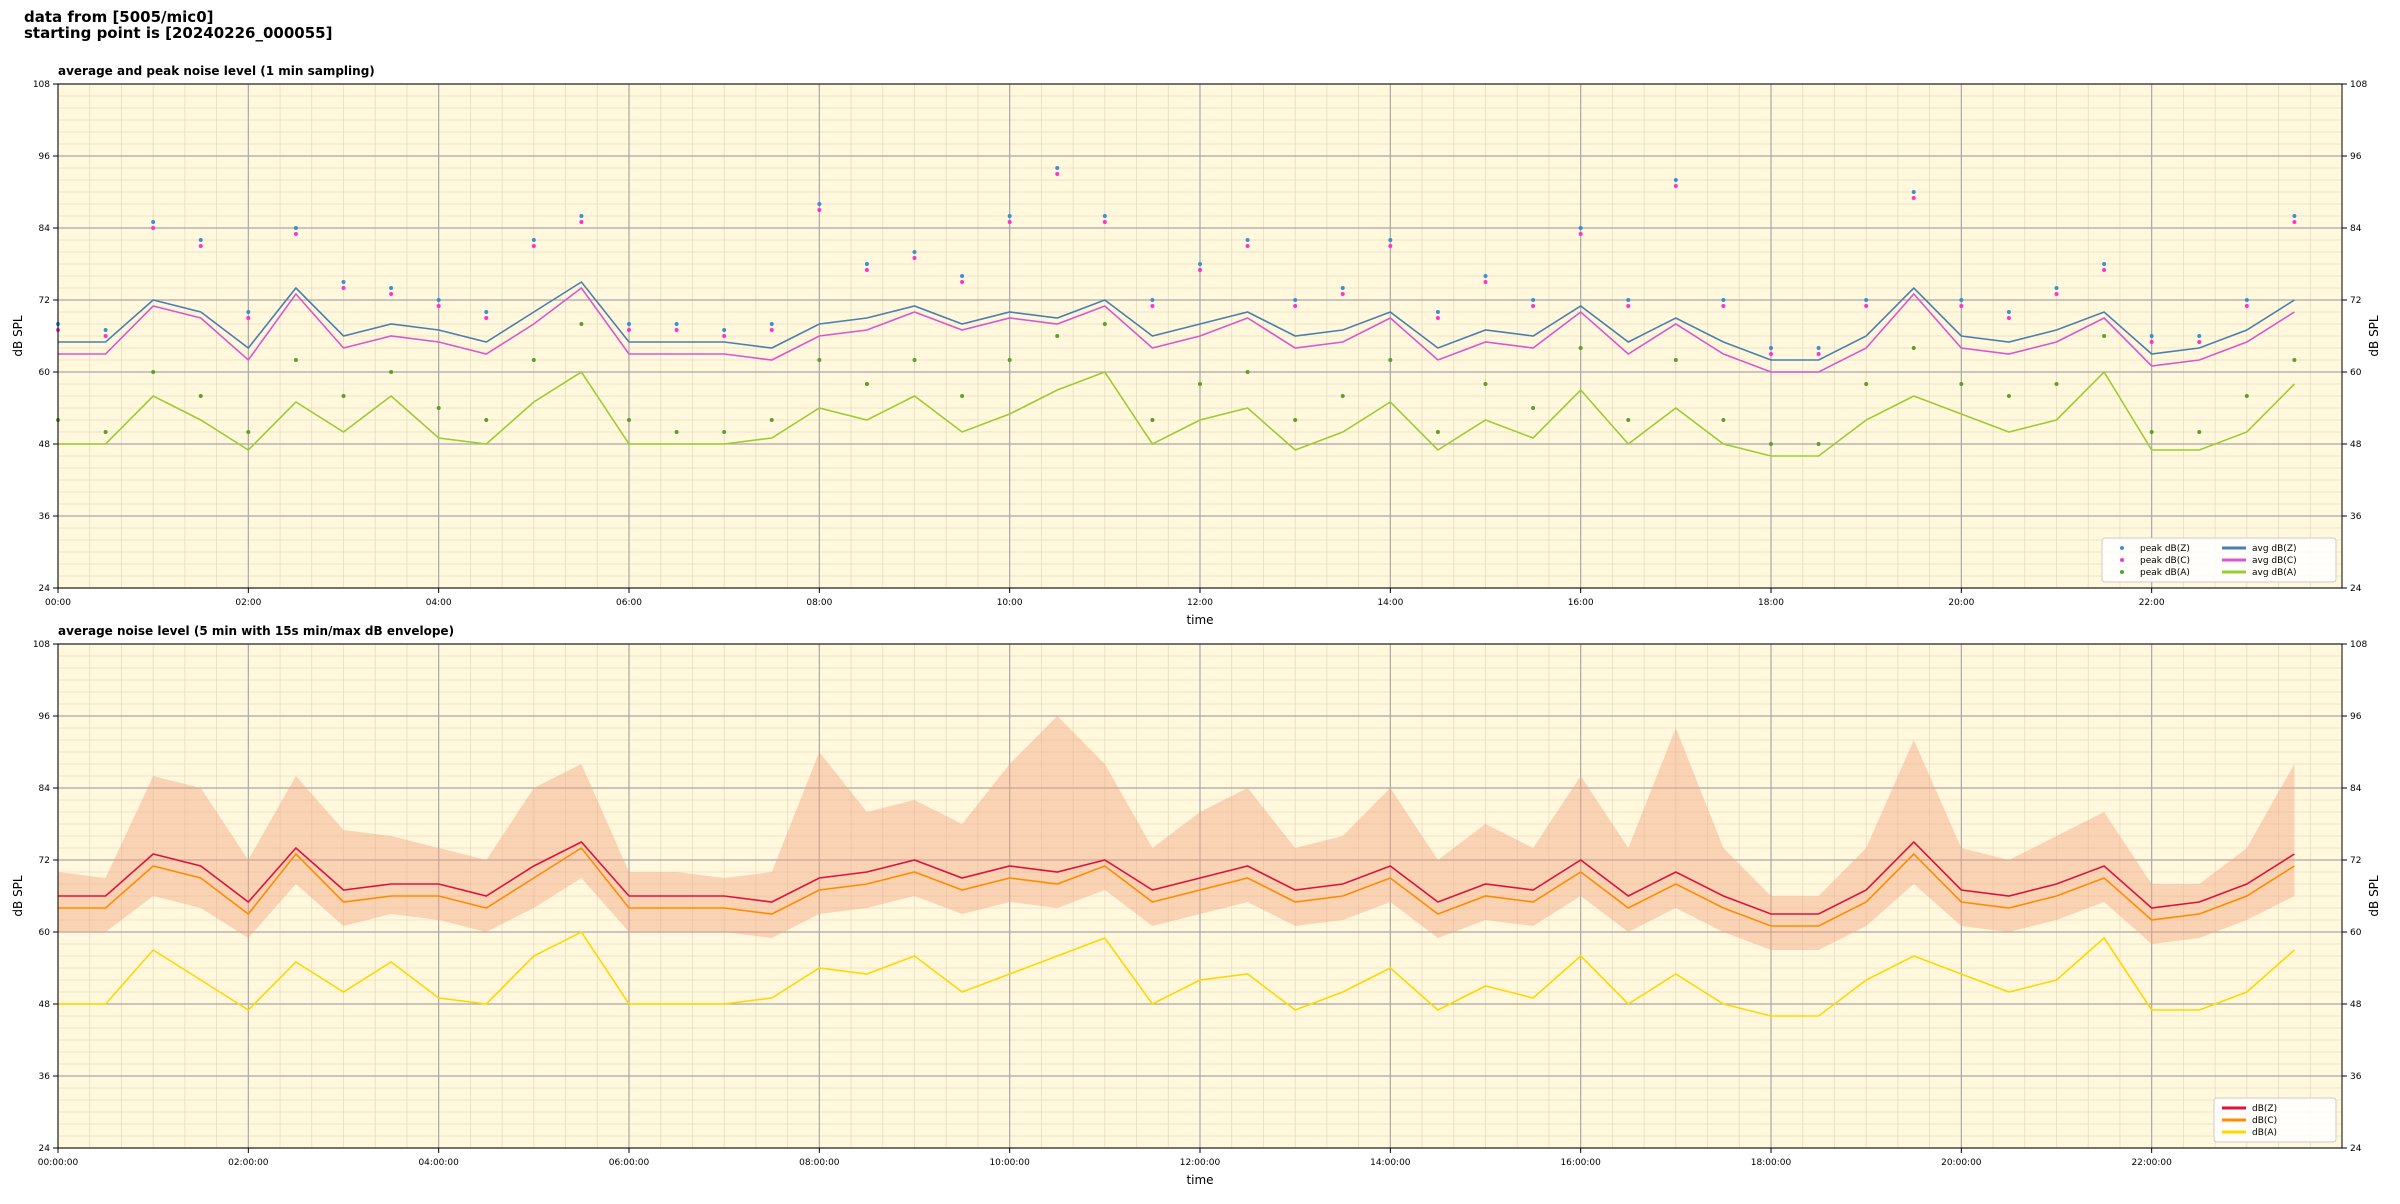 The height and width of the screenshot is (1204, 2400). What do you see at coordinates (1580, 1163) in the screenshot?
I see `x-tick-label: 16:00:00` at bounding box center [1580, 1163].